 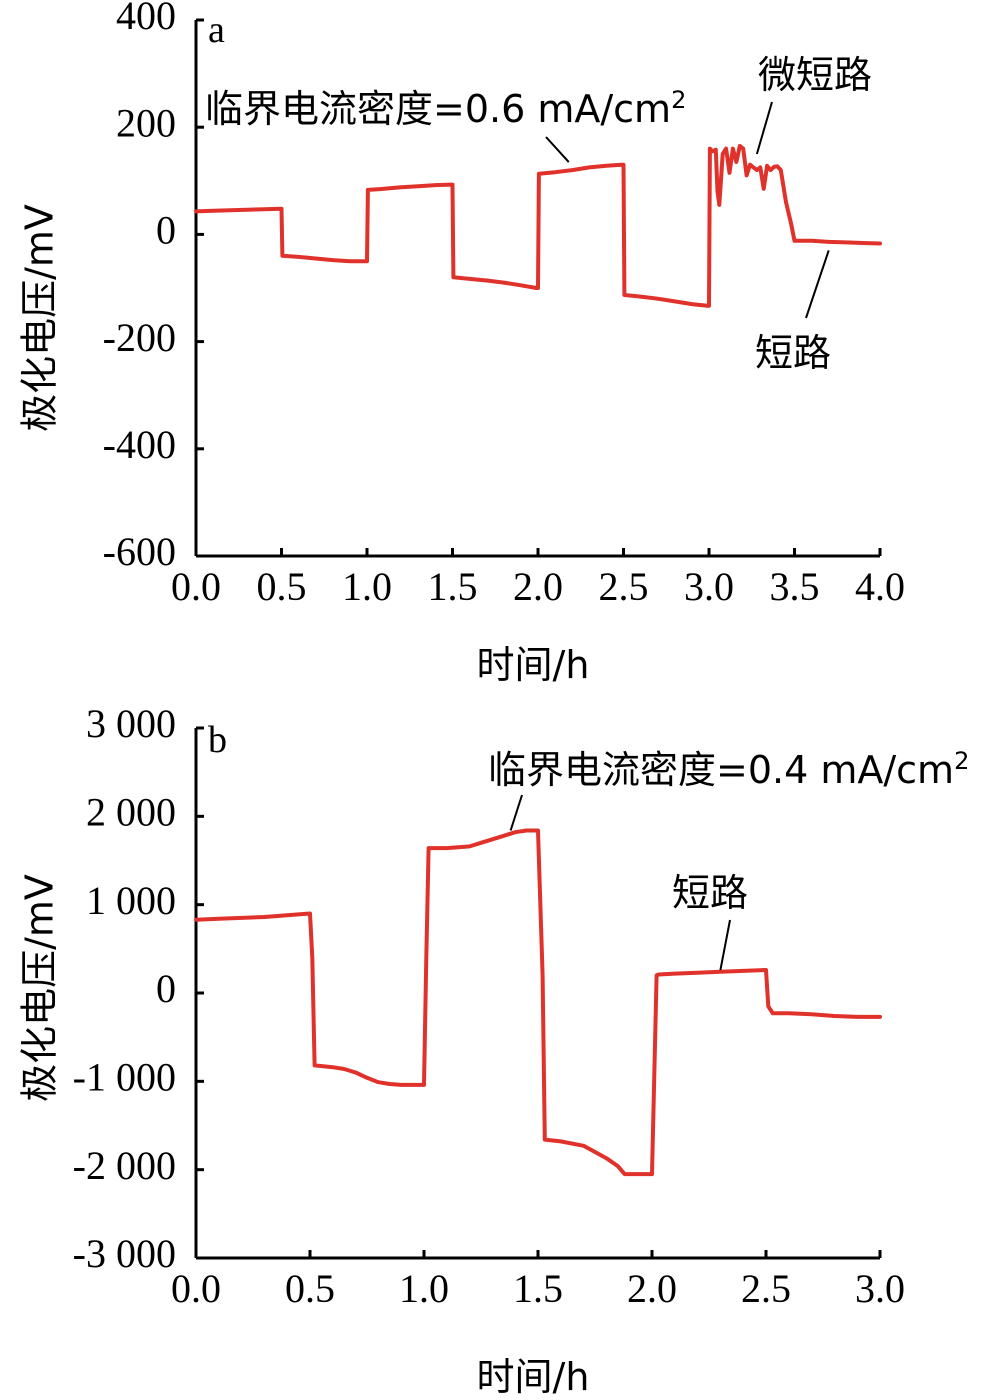 I want to click on chart-b-ytick-label: 3 000, so click(x=131, y=723).